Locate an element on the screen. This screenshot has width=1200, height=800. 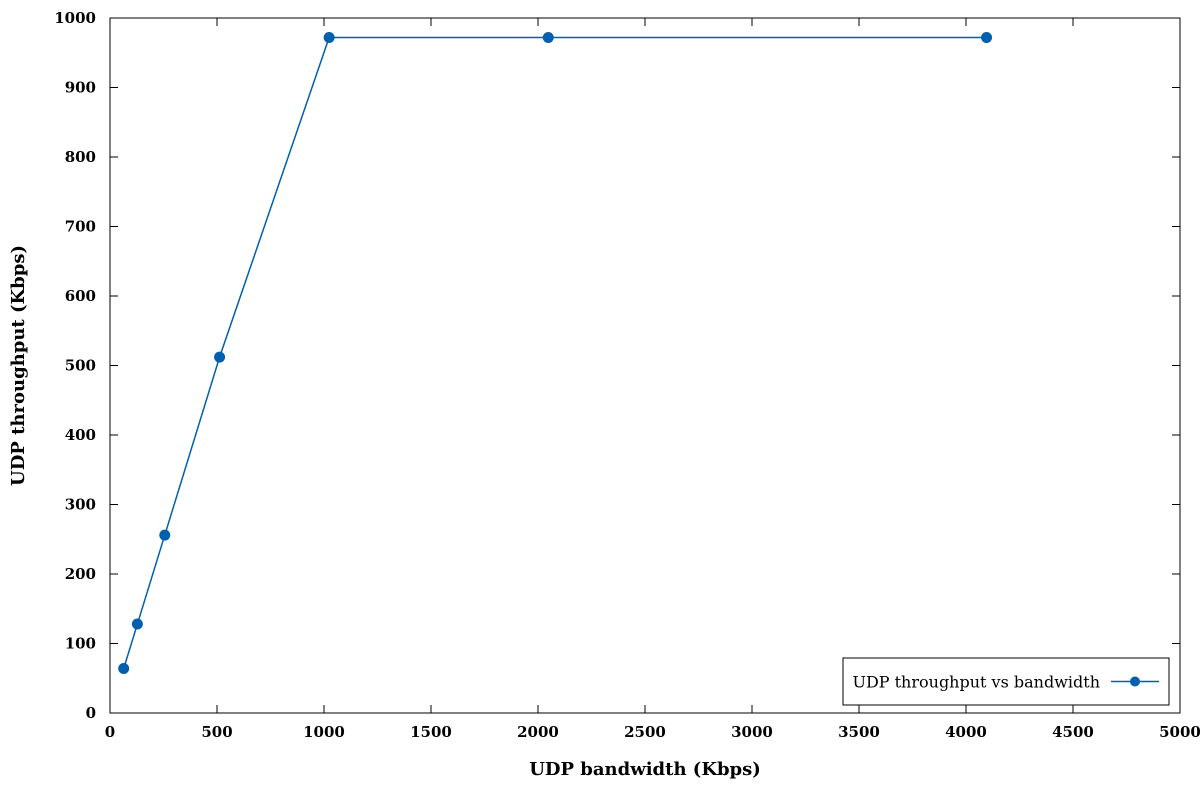
x-tick-label: 500 is located at coordinates (216, 732).